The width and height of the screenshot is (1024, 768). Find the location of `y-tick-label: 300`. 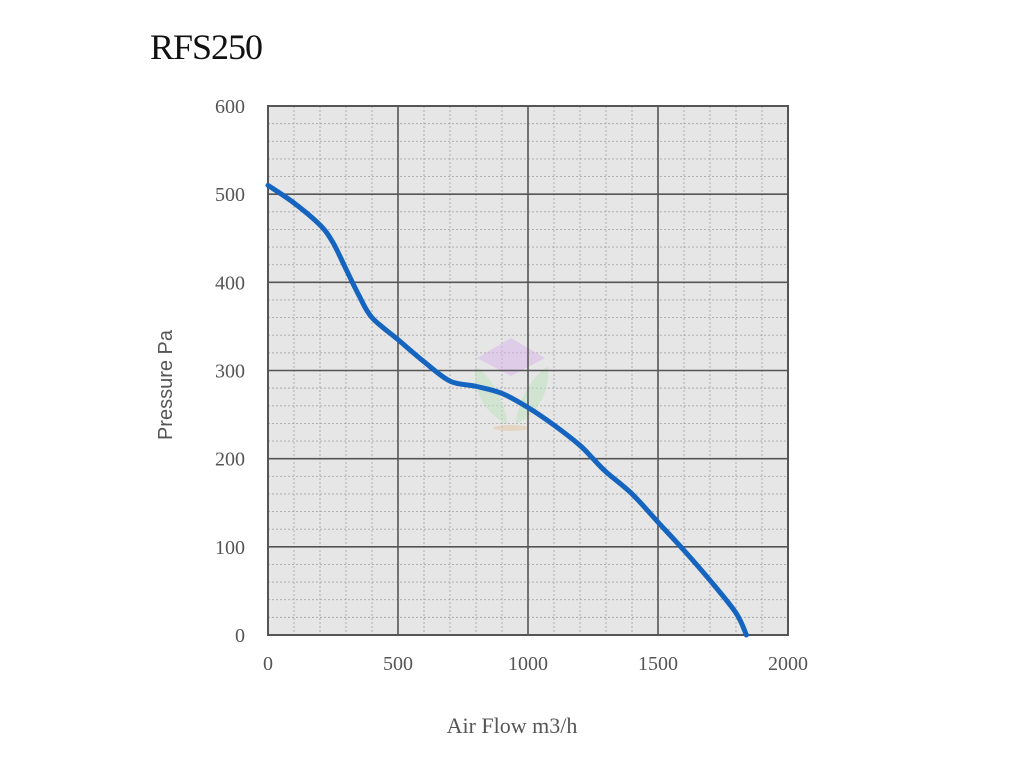

y-tick-label: 300 is located at coordinates (230, 372).